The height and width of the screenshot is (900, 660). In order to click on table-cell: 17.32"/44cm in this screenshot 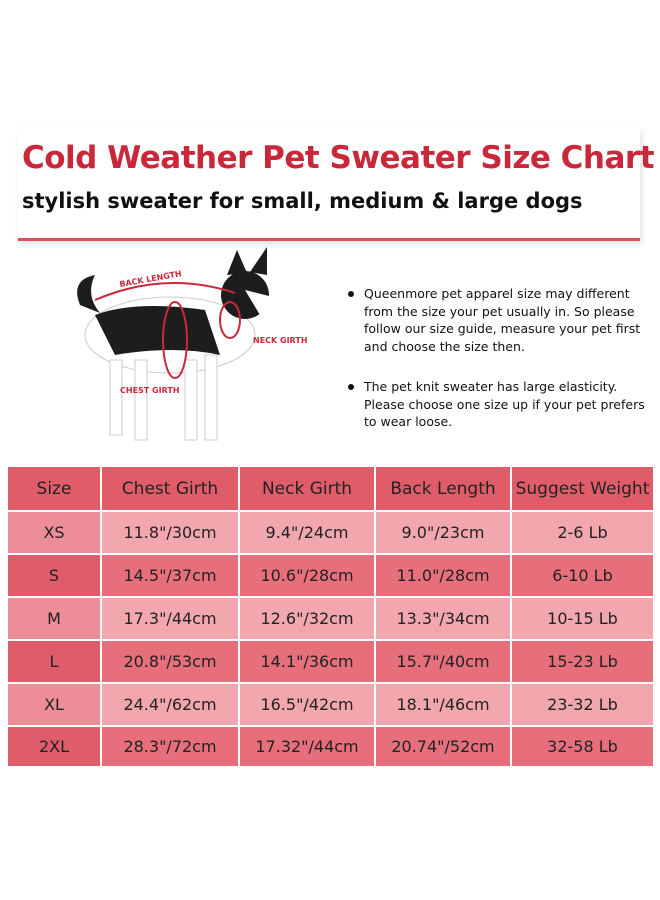, I will do `click(307, 746)`.